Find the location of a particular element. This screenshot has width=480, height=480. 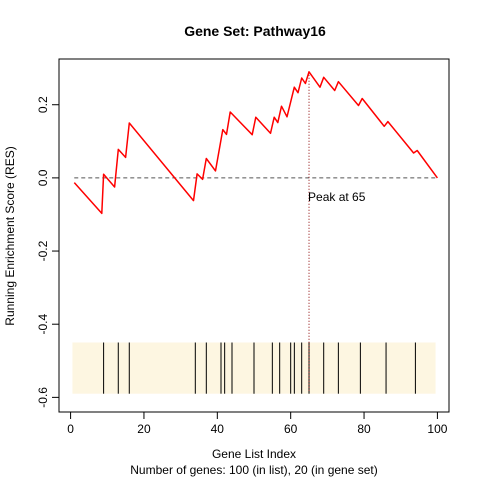

y-tick-label: 0.0 is located at coordinates (43, 177).